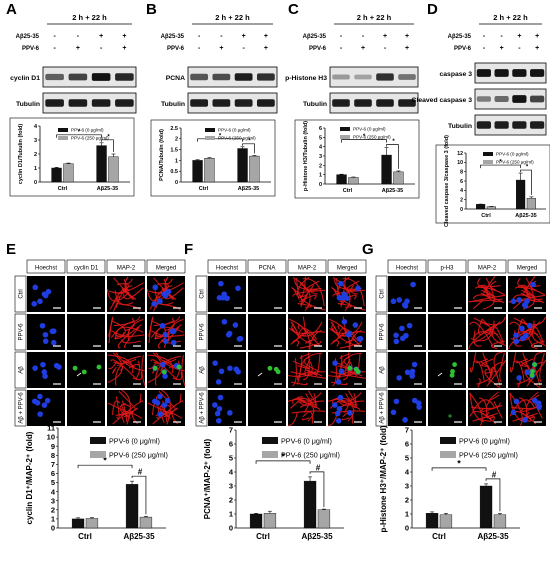 The width and height of the screenshot is (550, 561). I want to click on row-label: Ctrl, so click(203, 293).